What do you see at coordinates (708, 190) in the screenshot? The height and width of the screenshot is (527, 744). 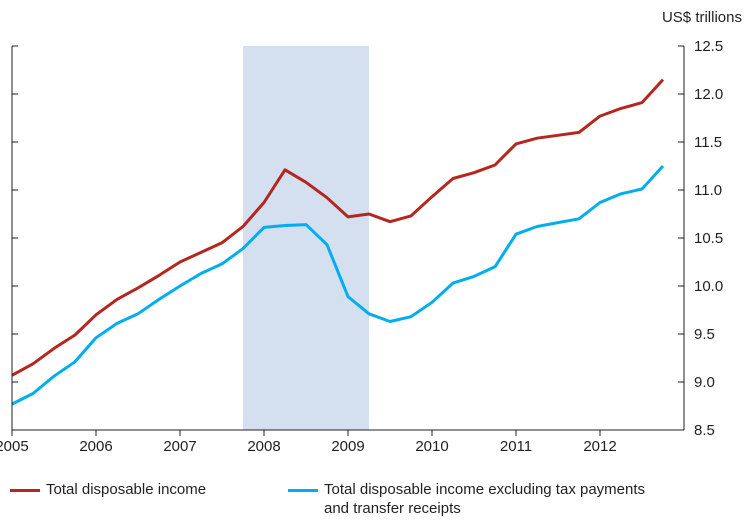 I see `y-tick-label: 11.0` at bounding box center [708, 190].